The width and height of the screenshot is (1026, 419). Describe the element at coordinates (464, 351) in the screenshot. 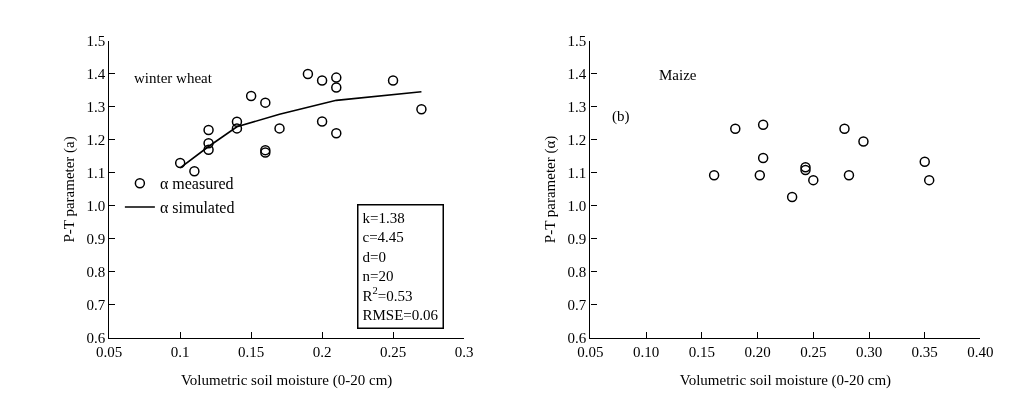

I see `x-tick-label: 0.3` at that location.